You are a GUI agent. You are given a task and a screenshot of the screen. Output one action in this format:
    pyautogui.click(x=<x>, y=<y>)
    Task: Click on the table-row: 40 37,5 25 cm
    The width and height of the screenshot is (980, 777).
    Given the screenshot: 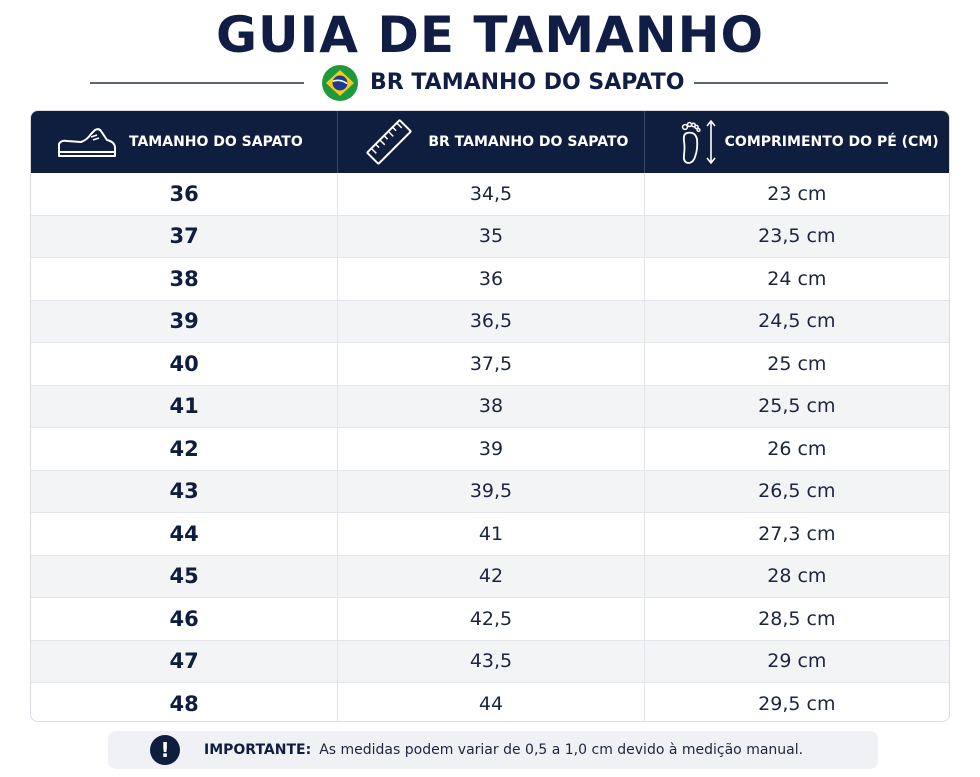 What is the action you would take?
    pyautogui.click(x=490, y=364)
    